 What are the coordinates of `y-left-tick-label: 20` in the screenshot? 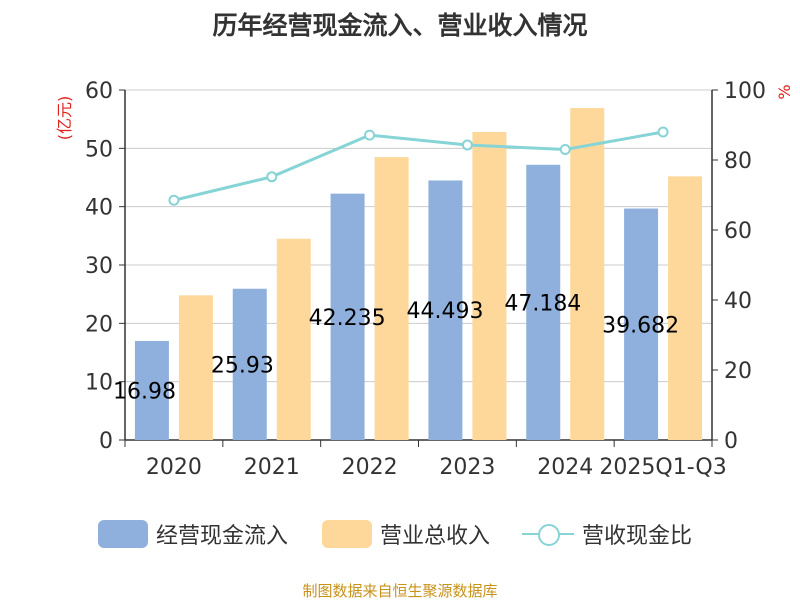 It's located at (99, 324).